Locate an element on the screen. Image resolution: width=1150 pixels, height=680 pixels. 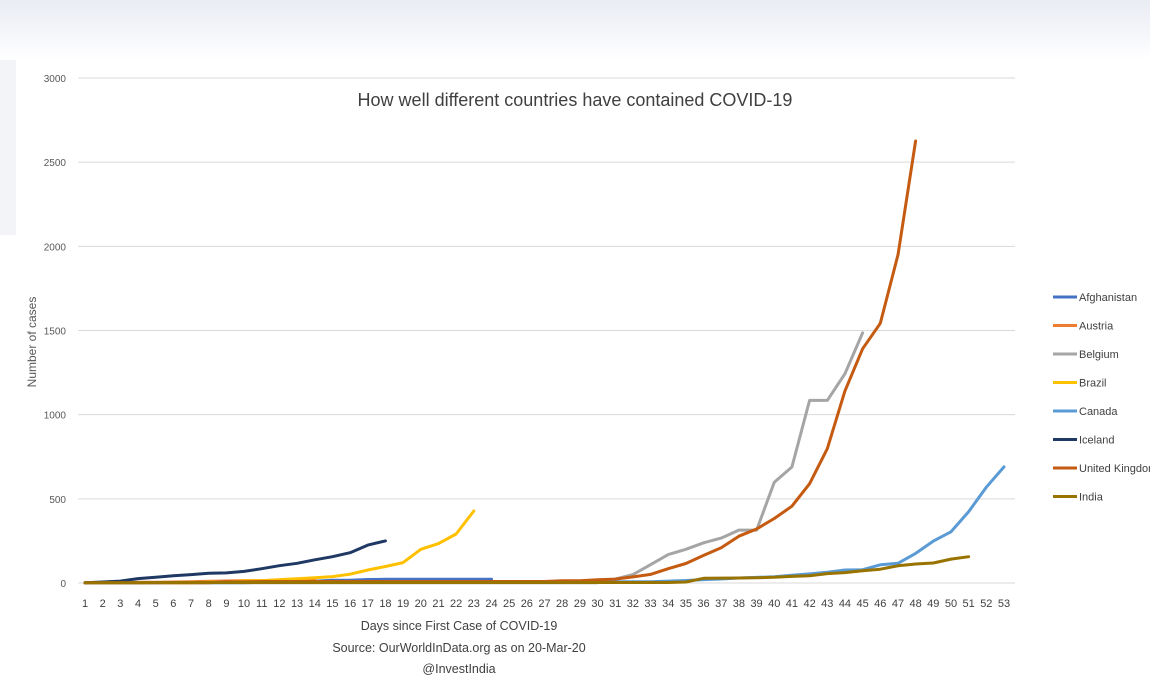
x-tick-label: 25 is located at coordinates (509, 604).